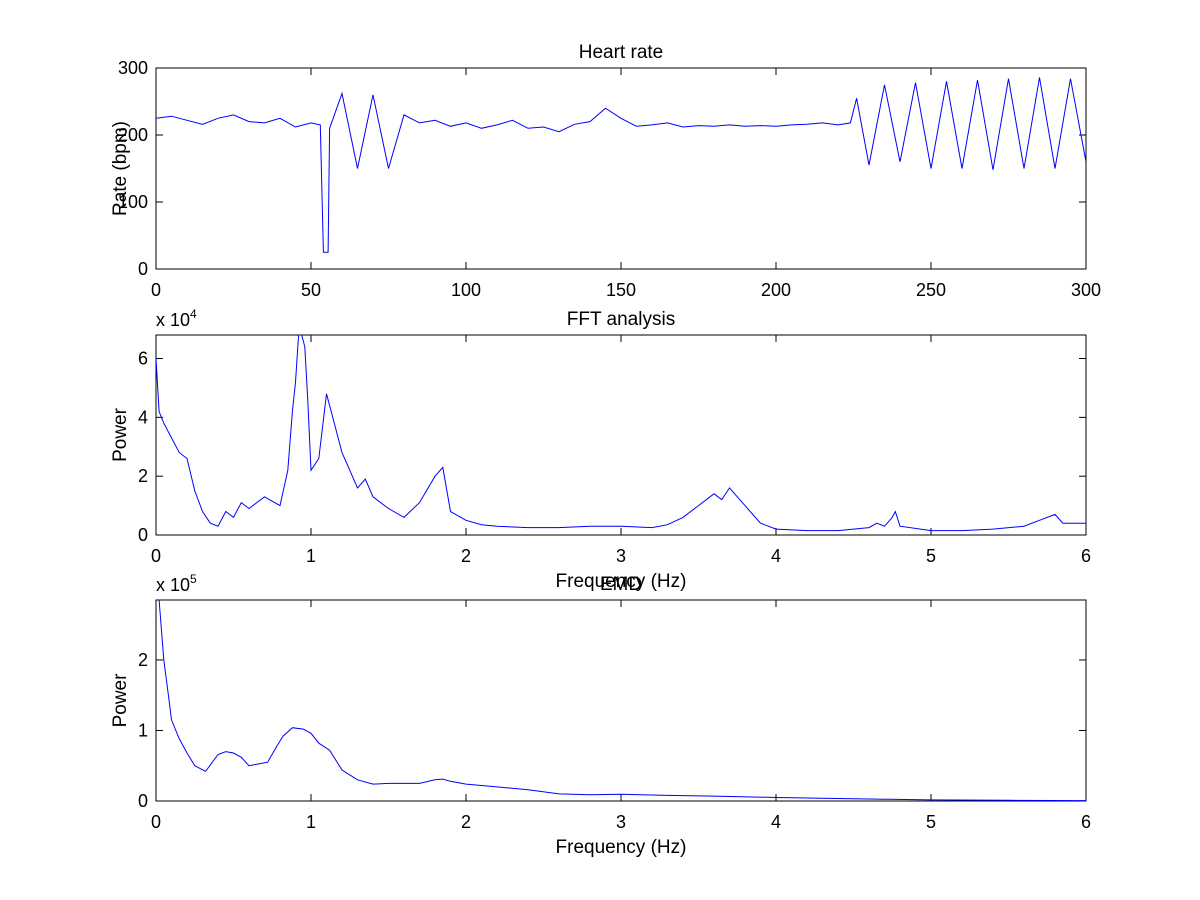 The height and width of the screenshot is (900, 1200). Describe the element at coordinates (621, 52) in the screenshot. I see `plot-title: Heart rate` at that location.